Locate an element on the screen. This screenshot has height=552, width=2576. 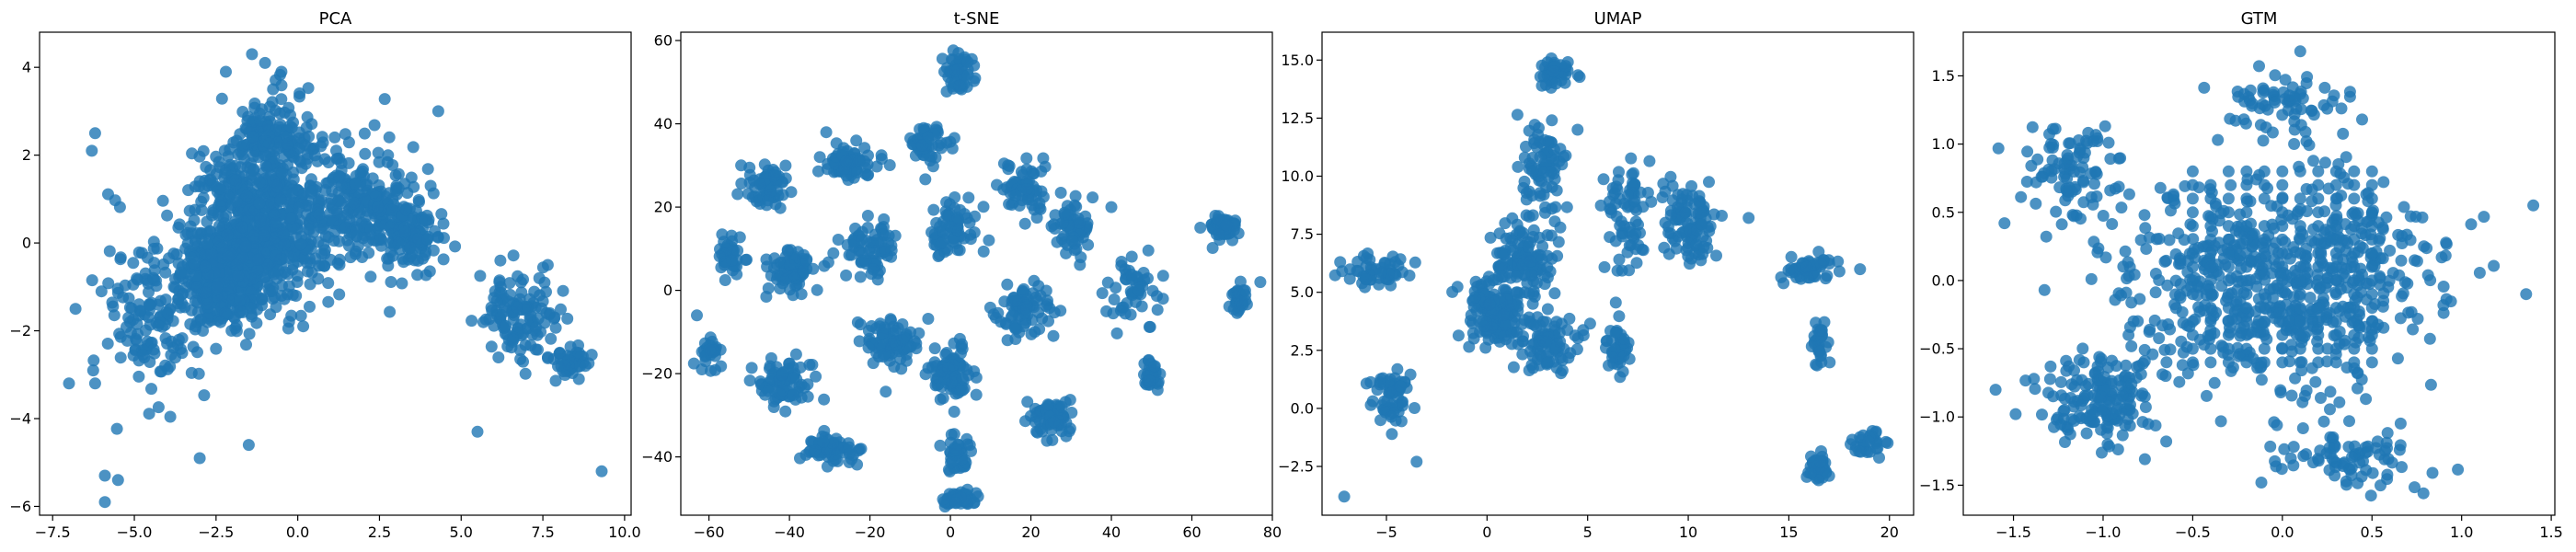
y-tick-label: −4 is located at coordinates (20, 419).